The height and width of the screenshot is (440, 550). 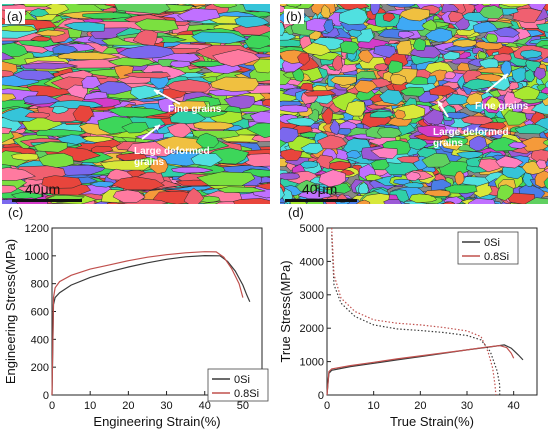 I want to click on panel-label-c: (c), so click(x=16, y=212).